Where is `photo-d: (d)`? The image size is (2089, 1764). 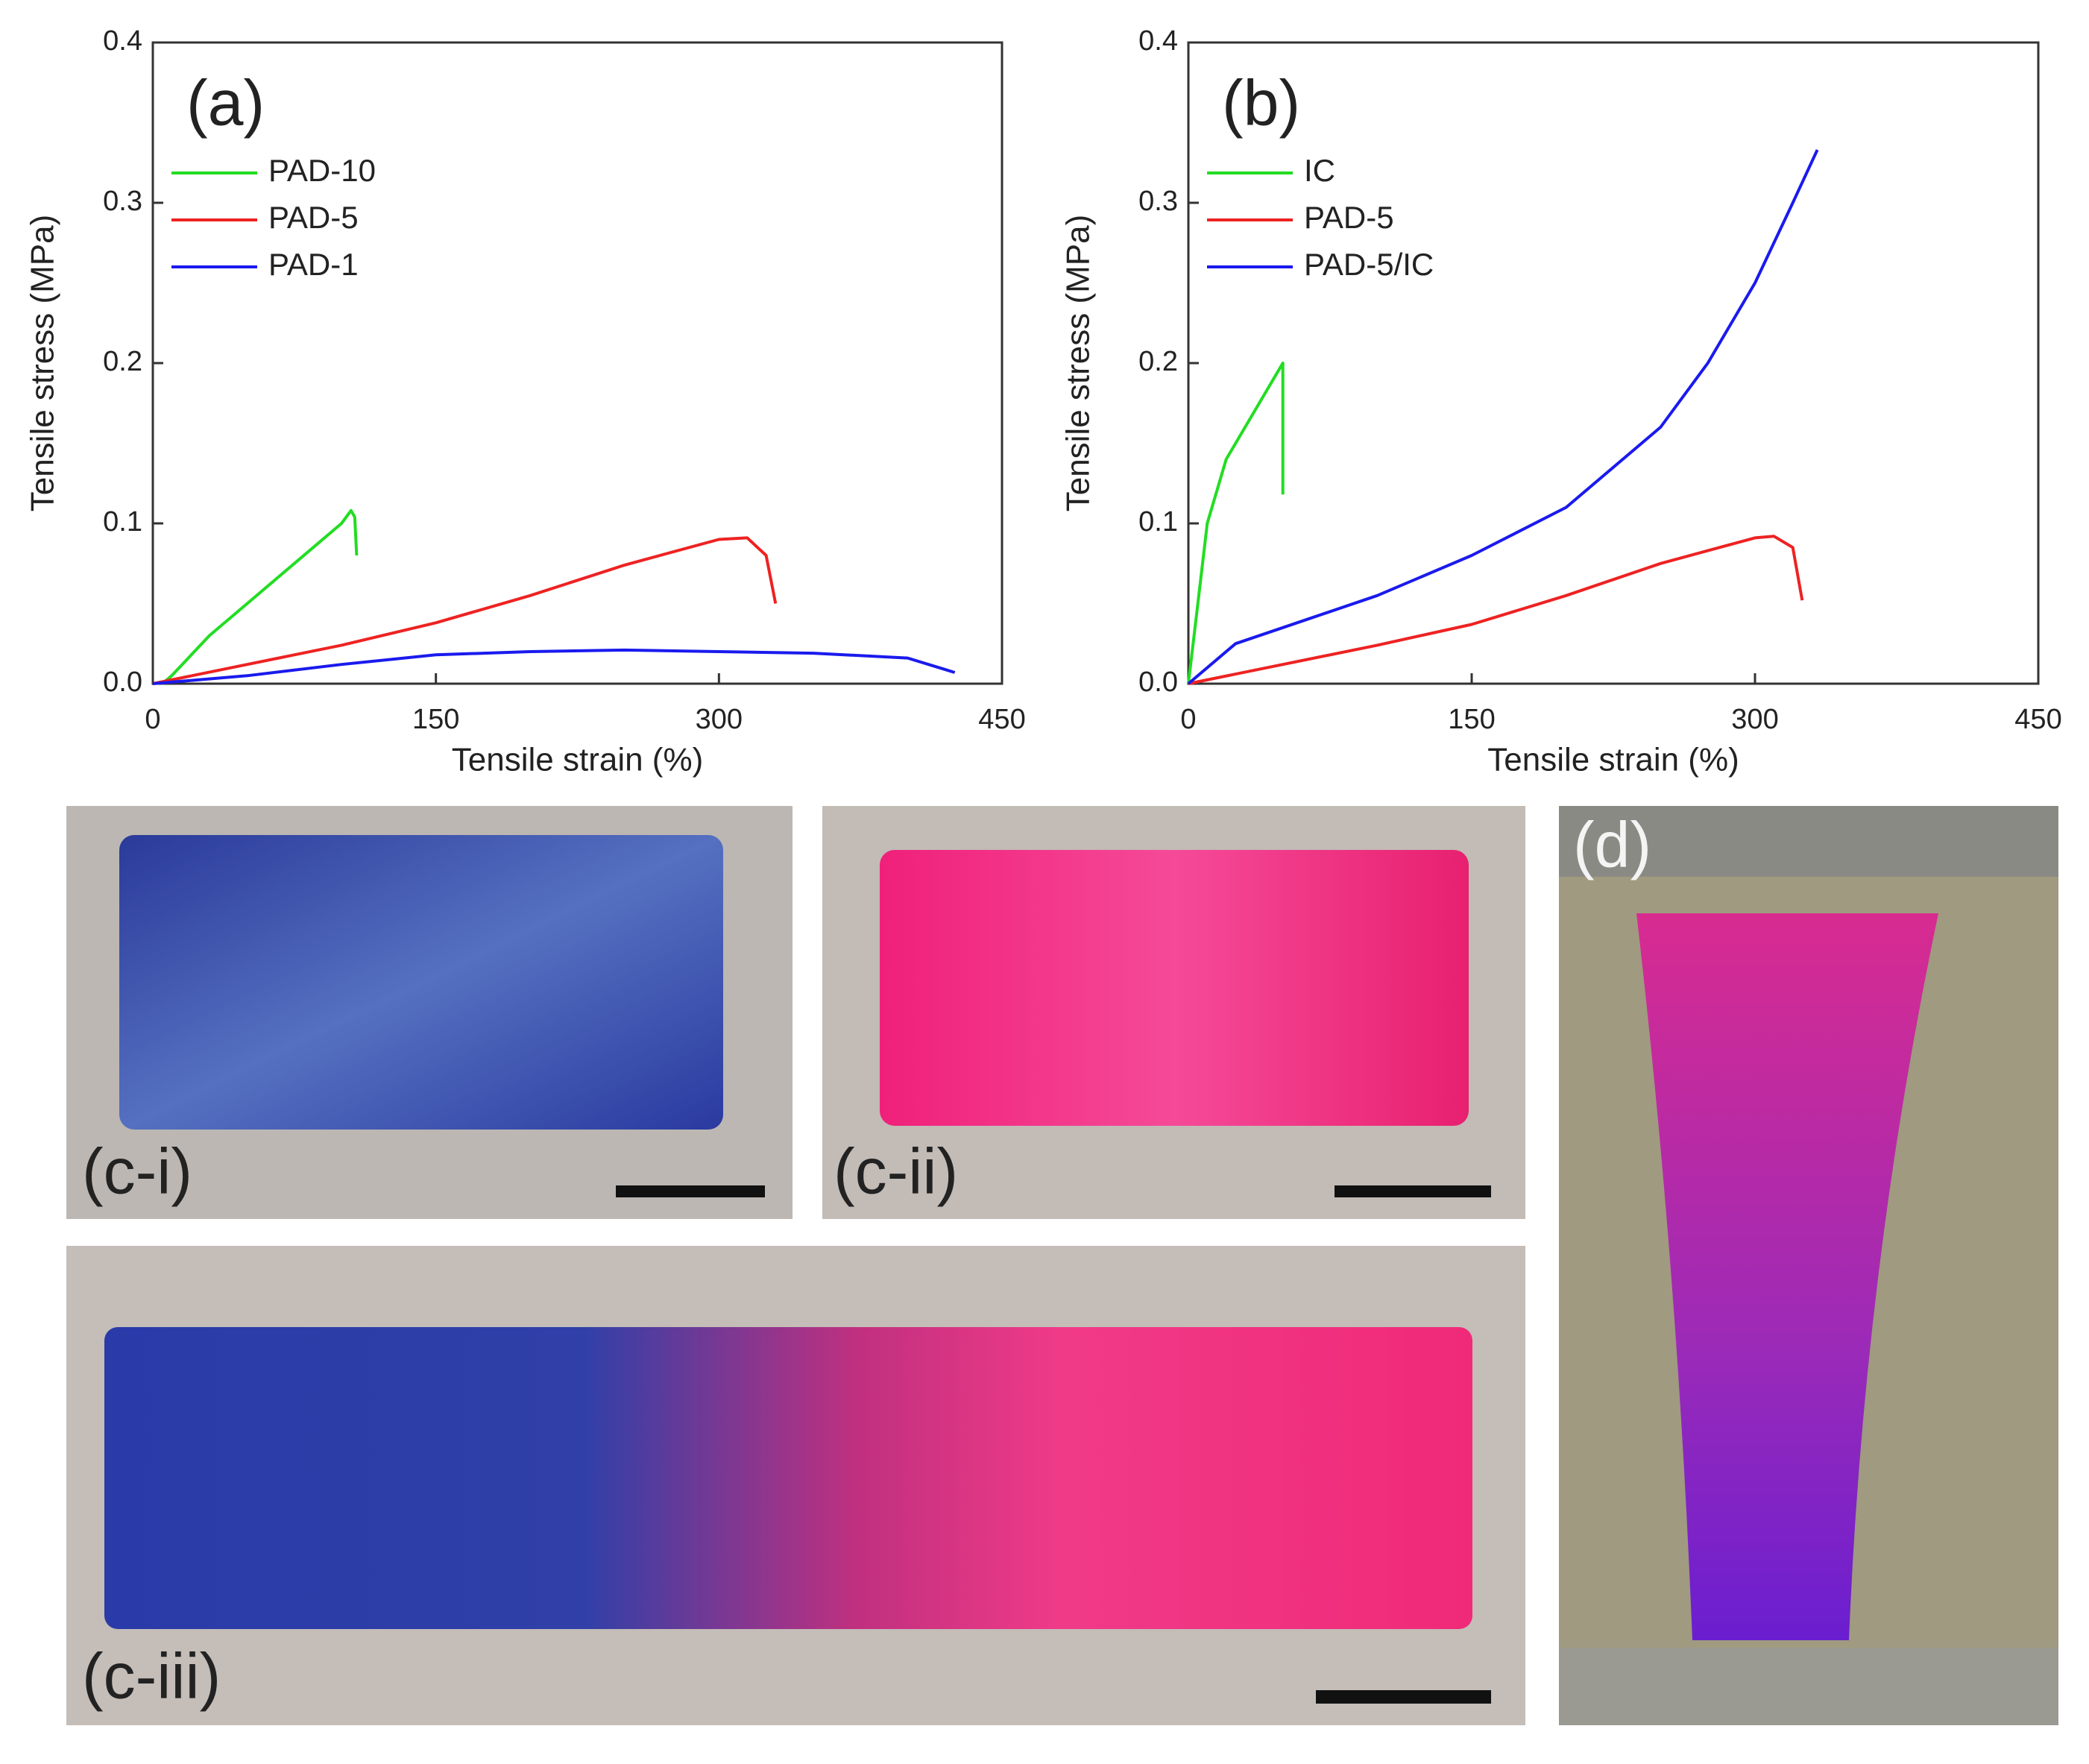
photo-d: (d) is located at coordinates (1808, 1265).